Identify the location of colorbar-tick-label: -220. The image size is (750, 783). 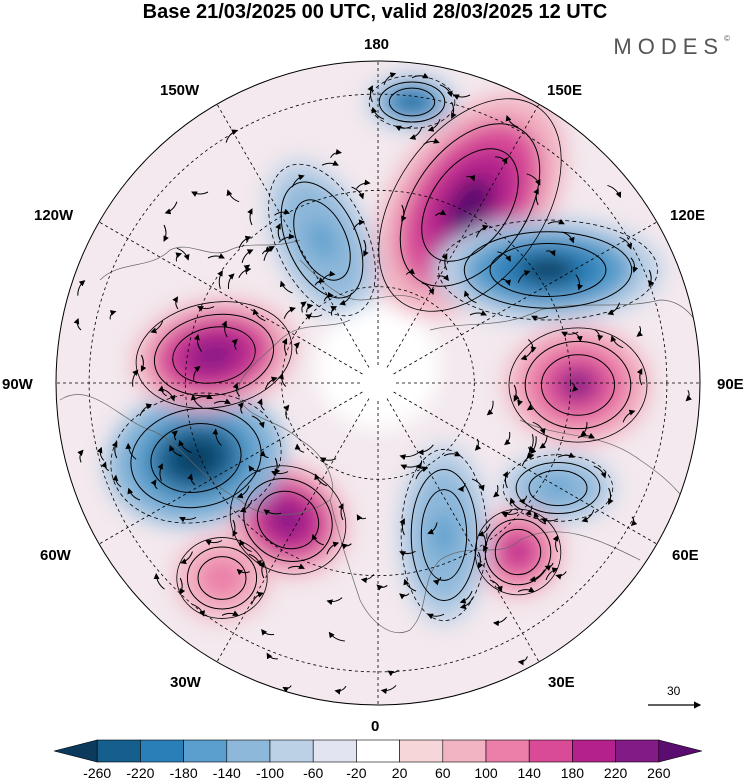
(140, 773).